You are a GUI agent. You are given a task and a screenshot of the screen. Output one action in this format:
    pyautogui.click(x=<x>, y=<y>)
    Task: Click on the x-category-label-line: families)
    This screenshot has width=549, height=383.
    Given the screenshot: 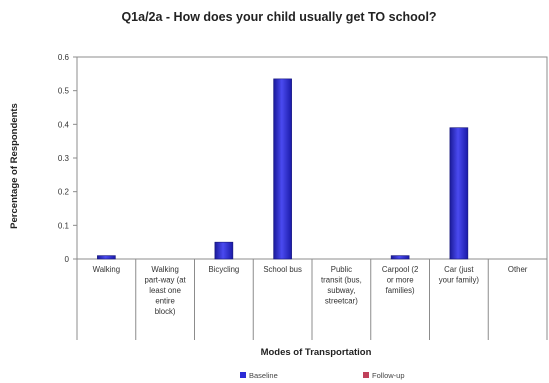 What is the action you would take?
    pyautogui.click(x=400, y=290)
    